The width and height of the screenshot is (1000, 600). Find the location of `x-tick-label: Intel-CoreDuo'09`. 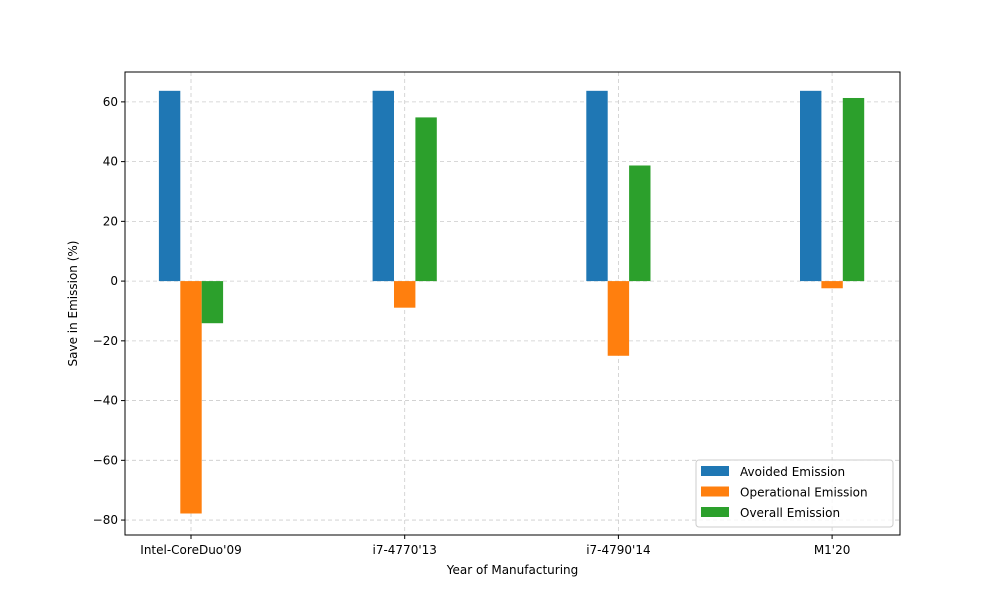

x-tick-label: Intel-CoreDuo'09 is located at coordinates (190, 550).